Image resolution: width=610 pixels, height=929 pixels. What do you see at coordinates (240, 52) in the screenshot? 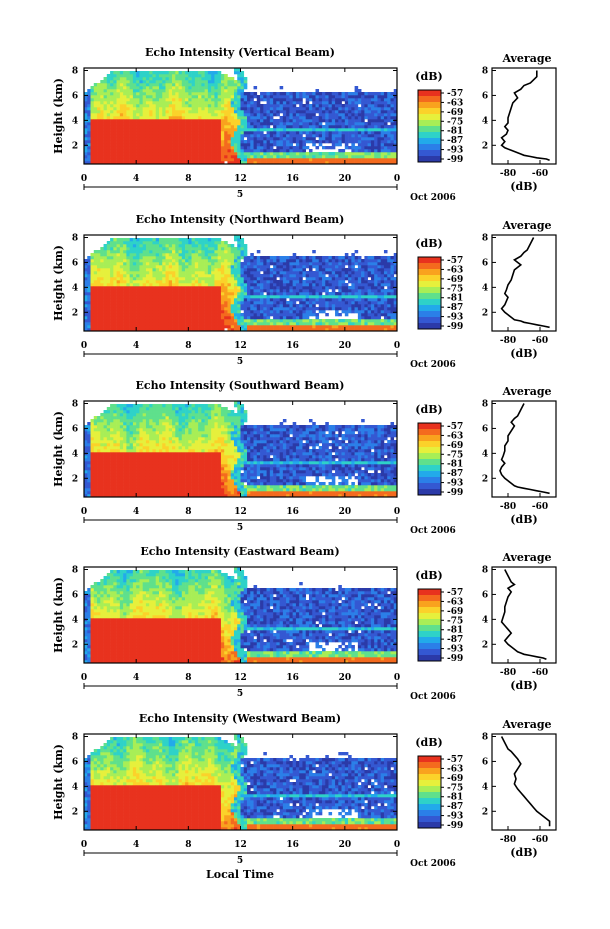
I see `panel-title: Echo Intensity (Vertical Beam)` at bounding box center [240, 52].